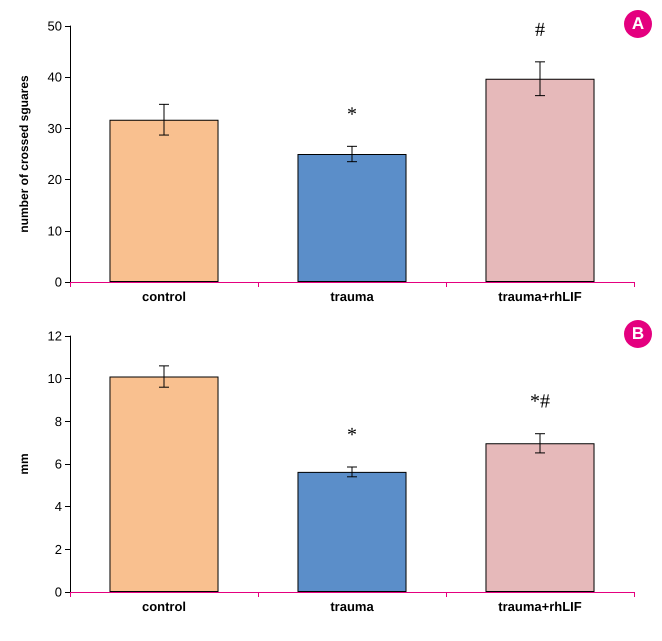 The width and height of the screenshot is (662, 641). I want to click on annotation: B, so click(638, 334).